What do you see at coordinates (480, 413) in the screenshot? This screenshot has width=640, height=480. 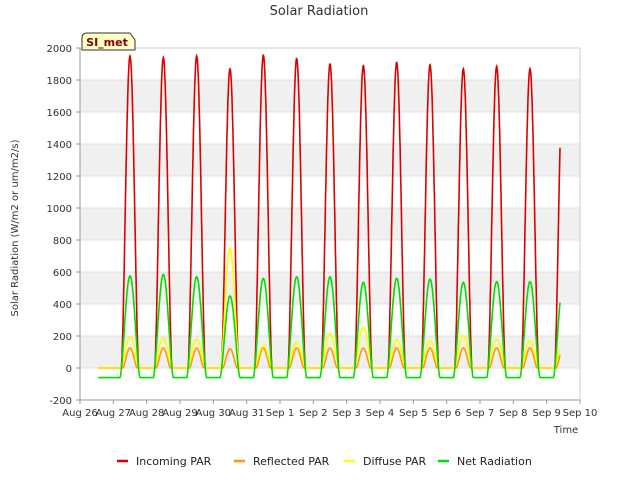 I see `x-tick-label: Sep 7` at bounding box center [480, 413].